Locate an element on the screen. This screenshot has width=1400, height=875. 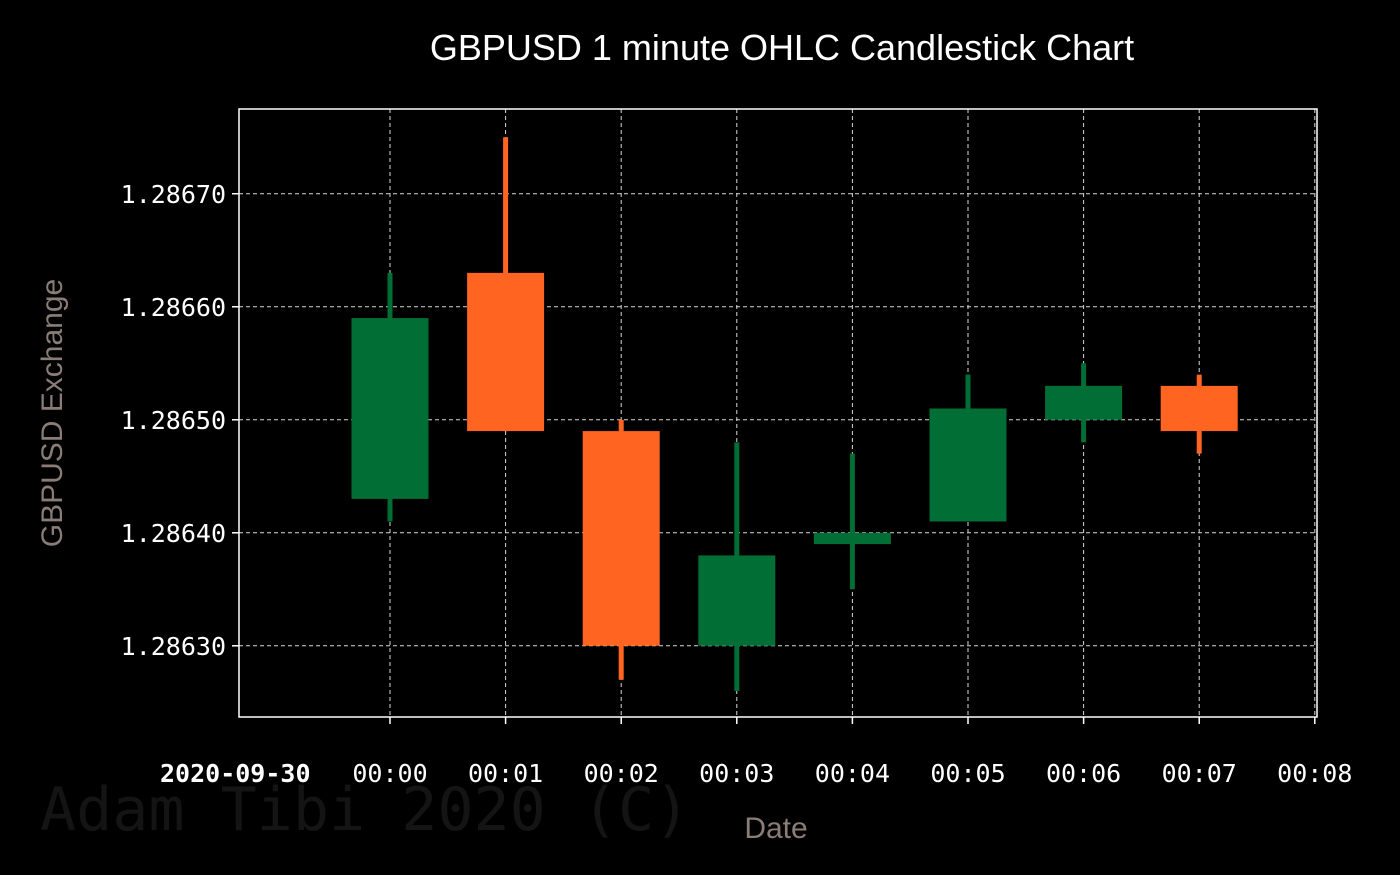
x-tick-label: 00:03 is located at coordinates (736, 773).